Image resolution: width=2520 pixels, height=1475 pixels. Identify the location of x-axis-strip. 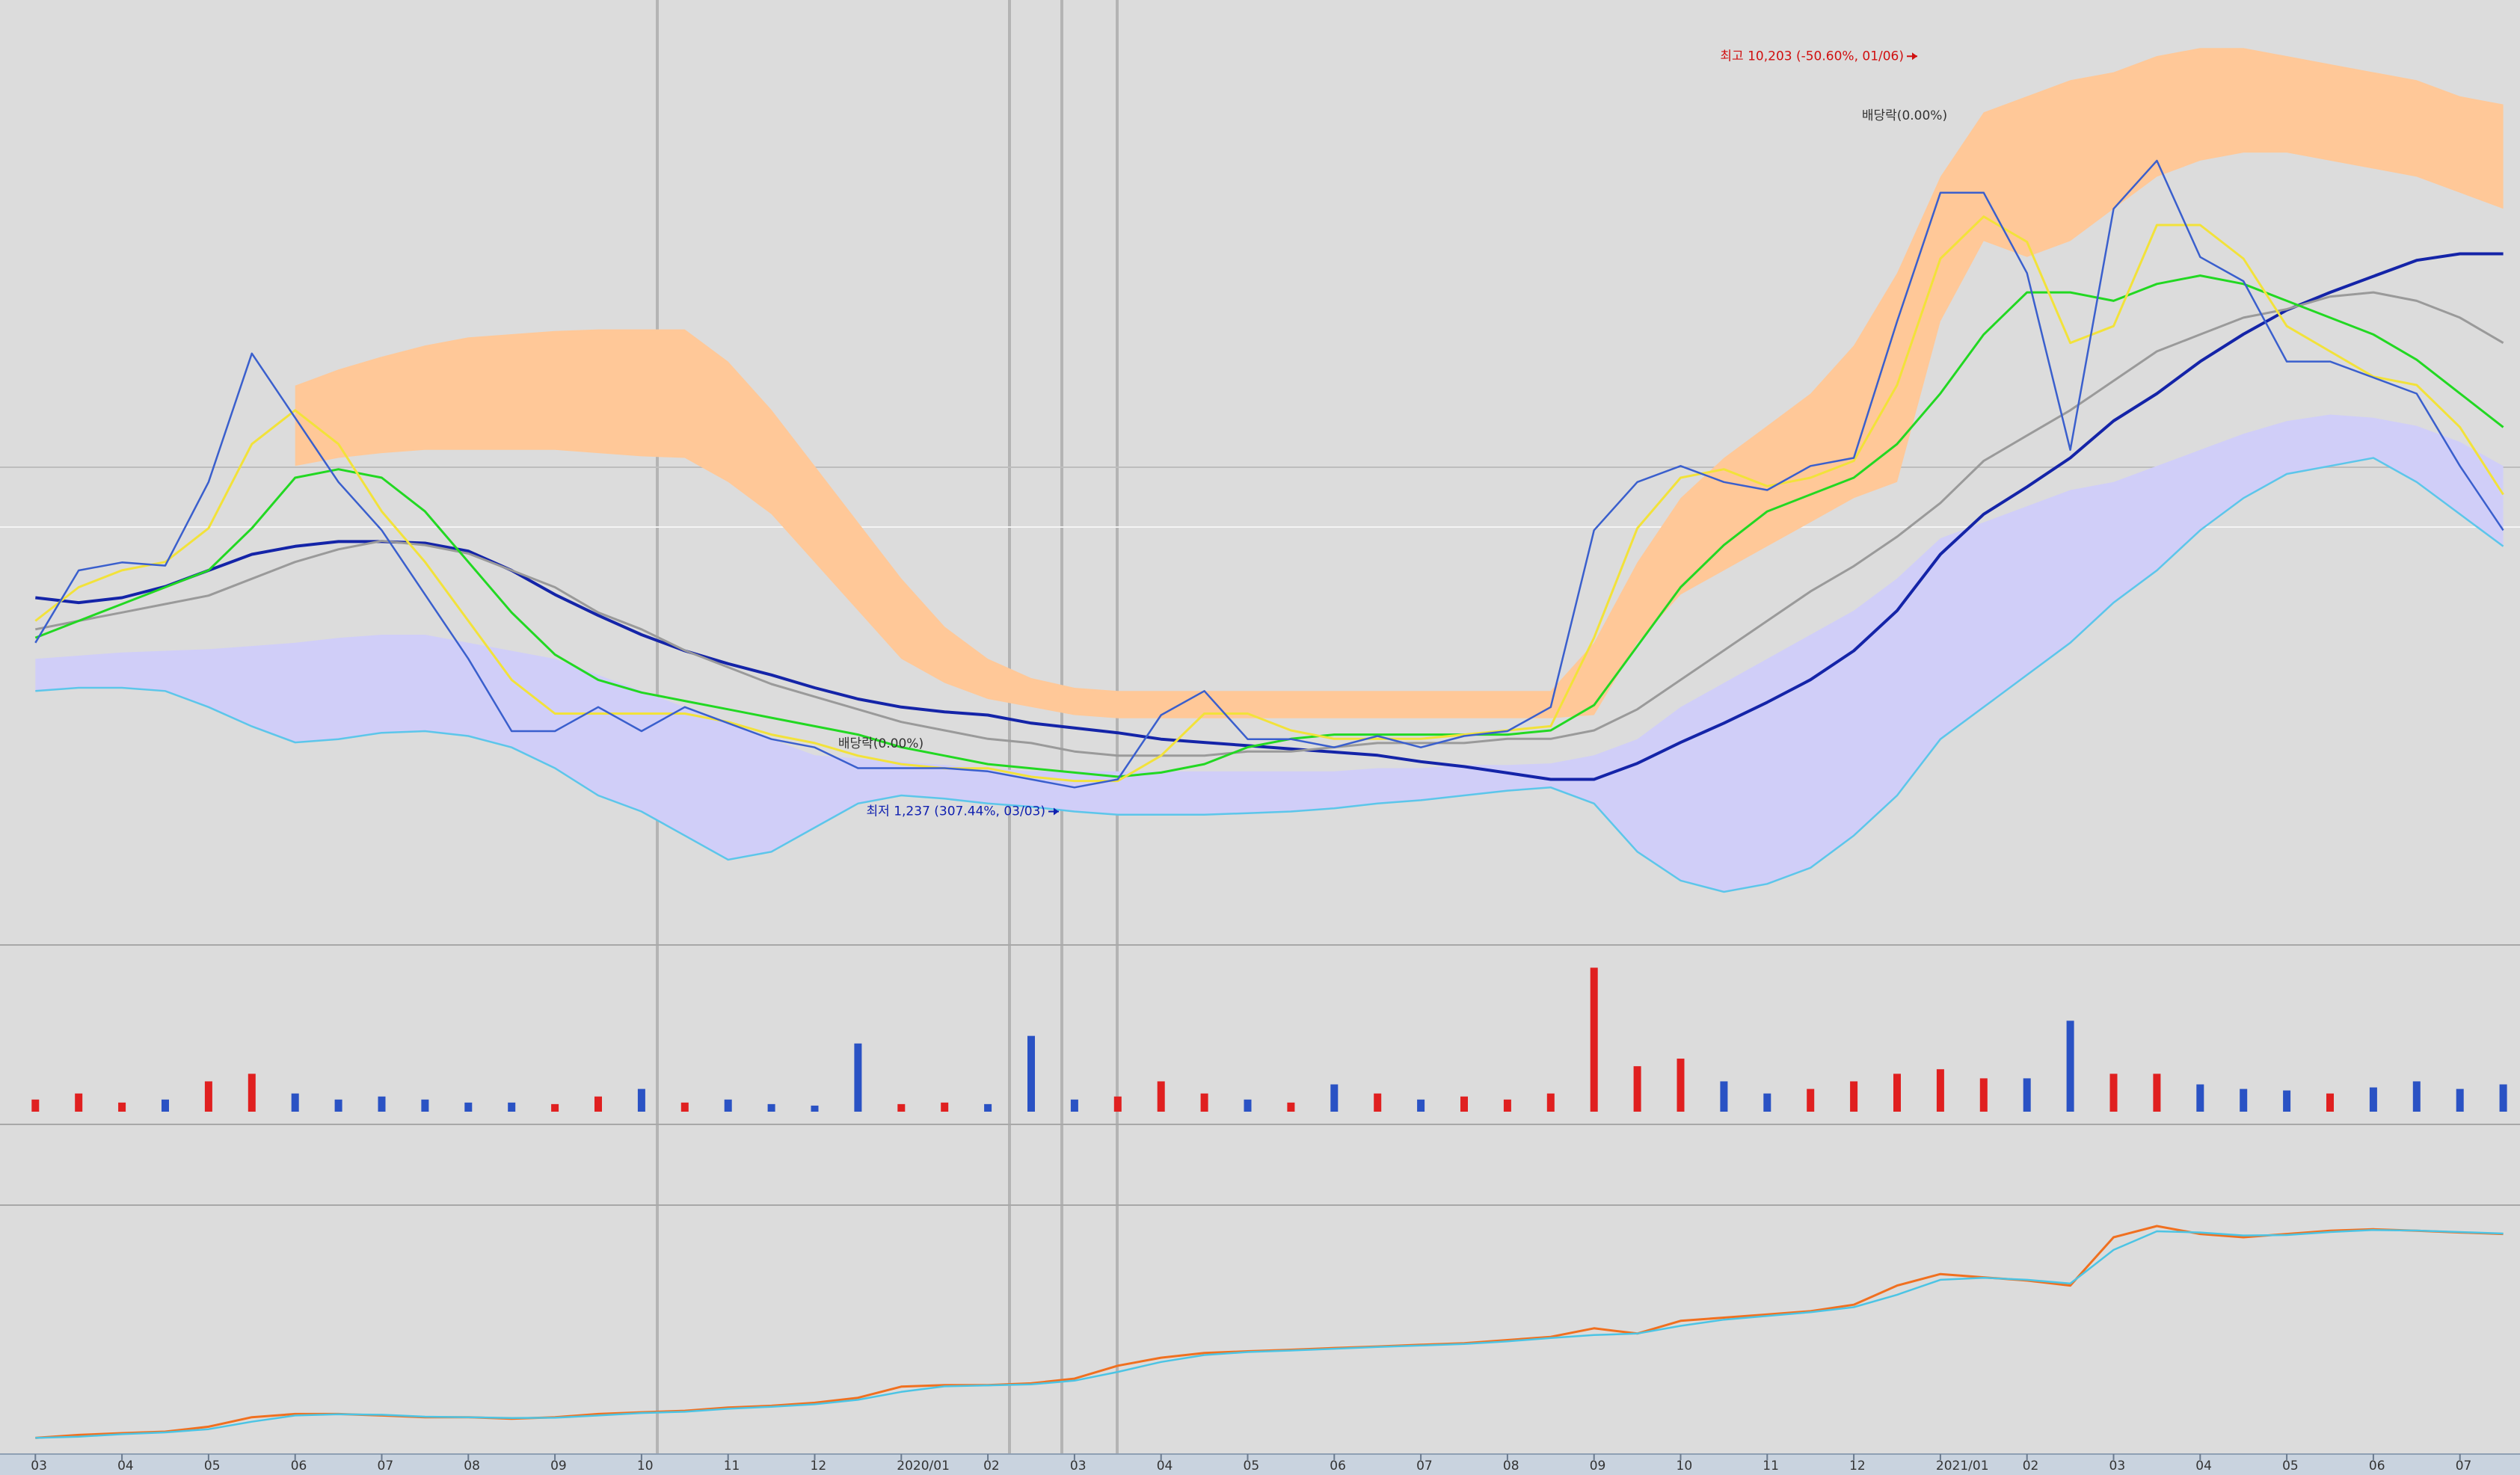
(1260, 1464).